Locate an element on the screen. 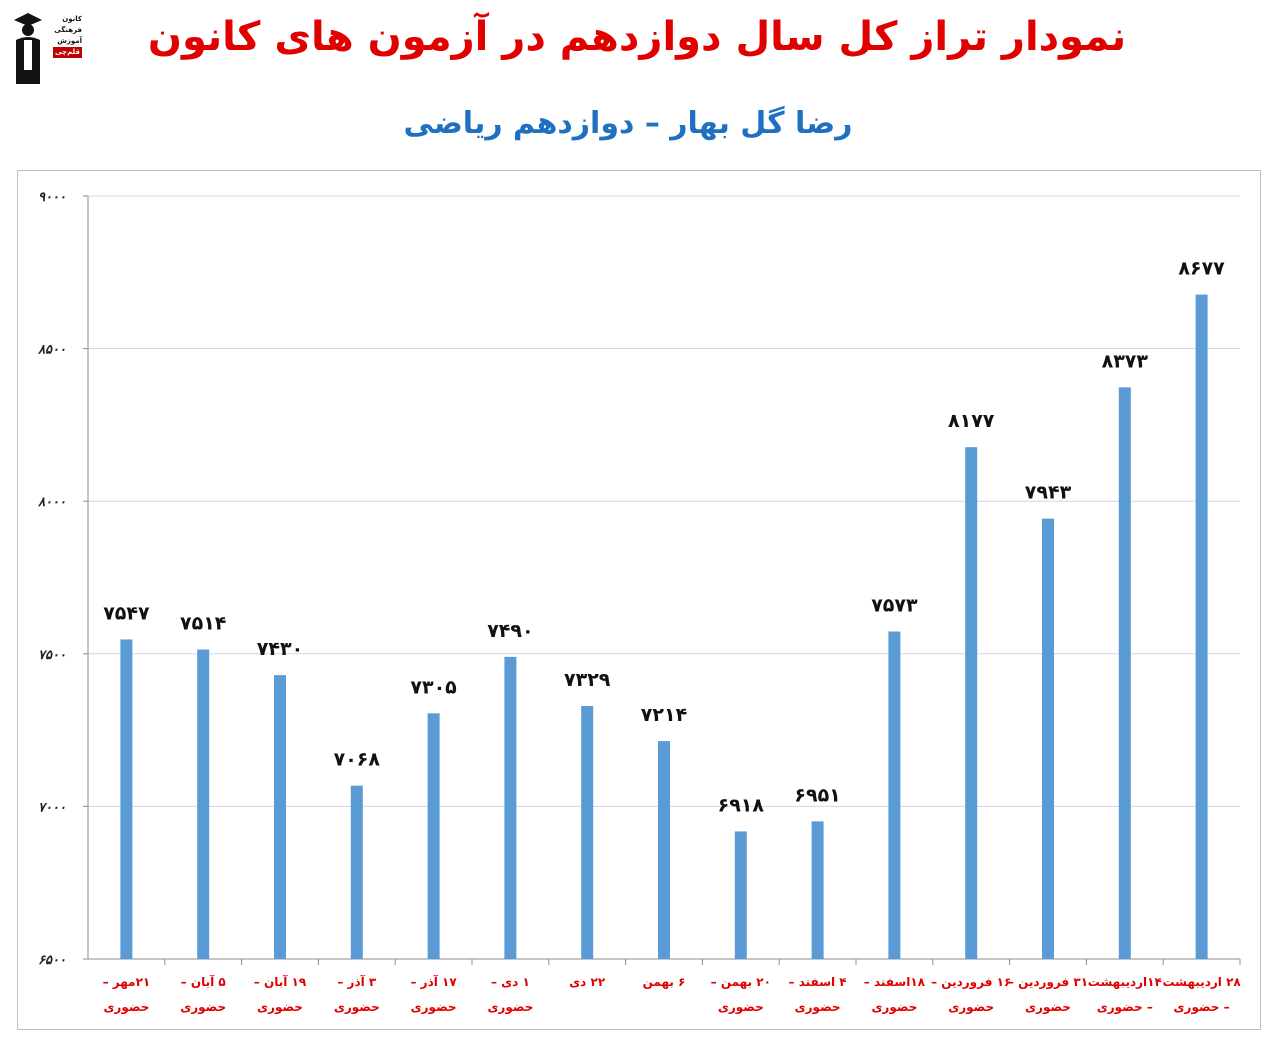  logo-line-2: فرهنگی is located at coordinates (68, 30).